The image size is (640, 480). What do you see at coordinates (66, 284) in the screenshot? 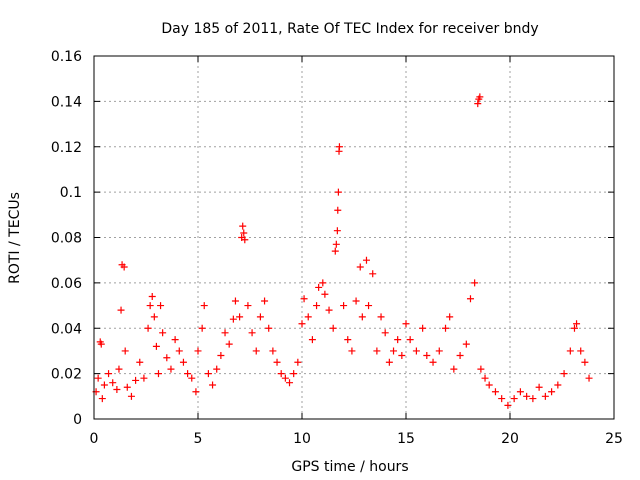
I see `y-tick-label: 0.06` at bounding box center [66, 284].